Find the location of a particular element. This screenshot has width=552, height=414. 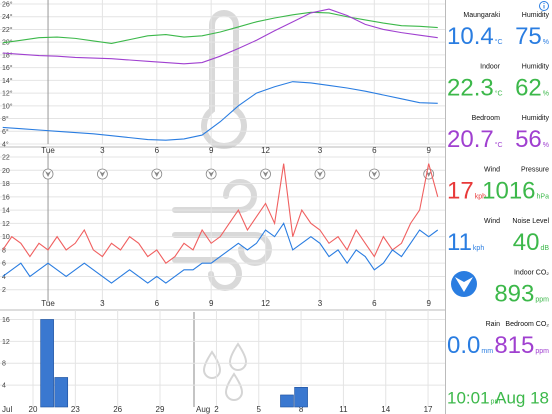

reading-number: Aug 18 is located at coordinates (522, 398).